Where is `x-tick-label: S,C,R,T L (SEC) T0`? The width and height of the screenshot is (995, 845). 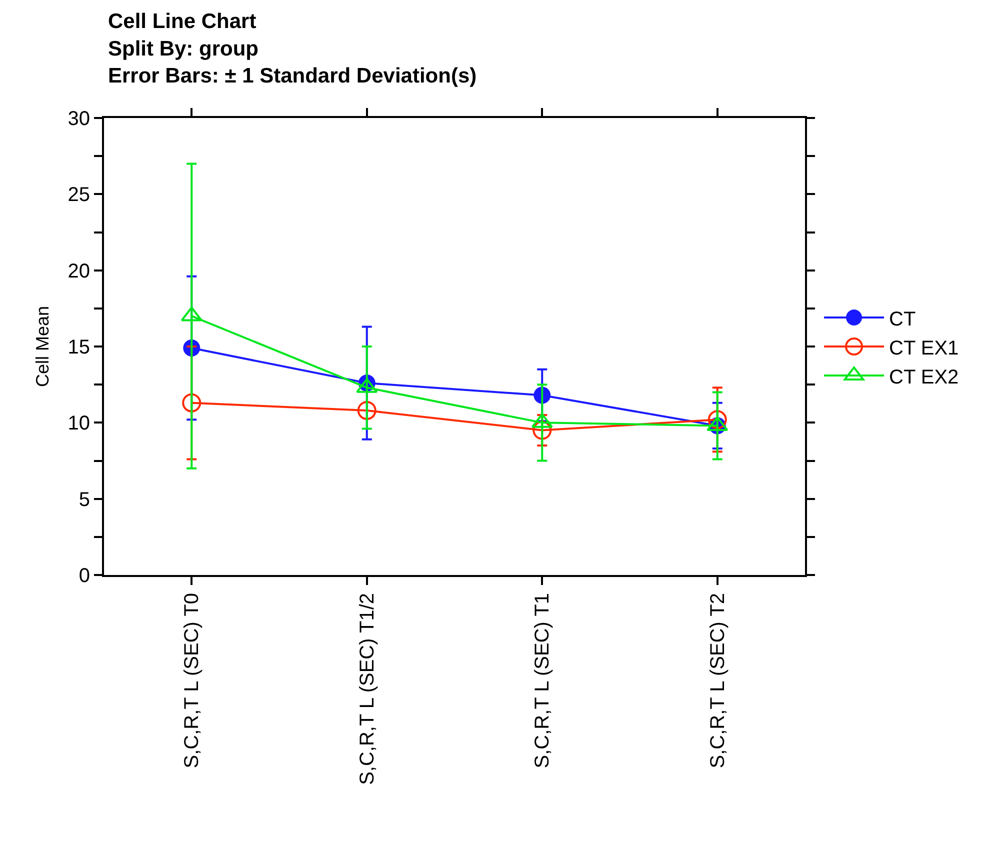 x-tick-label: S,C,R,T L (SEC) T0 is located at coordinates (192, 680).